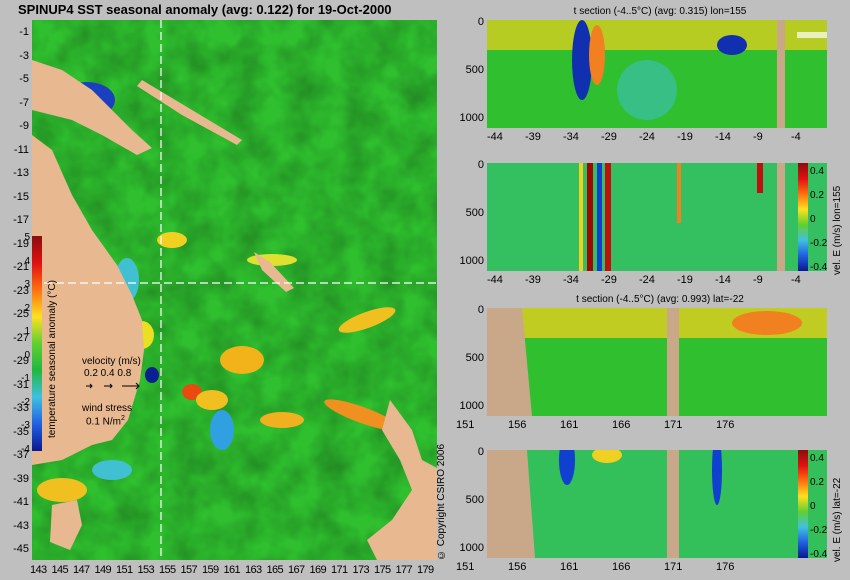  Describe the element at coordinates (21, 478) in the screenshot. I see `lat-tick-label: -39` at that location.